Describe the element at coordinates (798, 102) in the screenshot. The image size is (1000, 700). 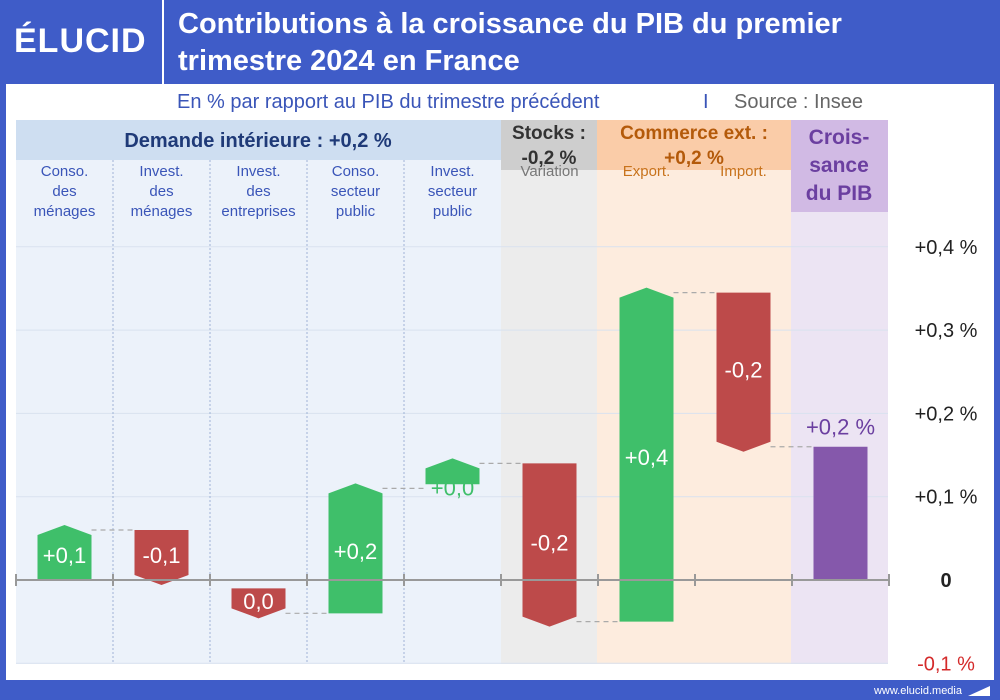
I see `source-credit: Source : Insee` at that location.